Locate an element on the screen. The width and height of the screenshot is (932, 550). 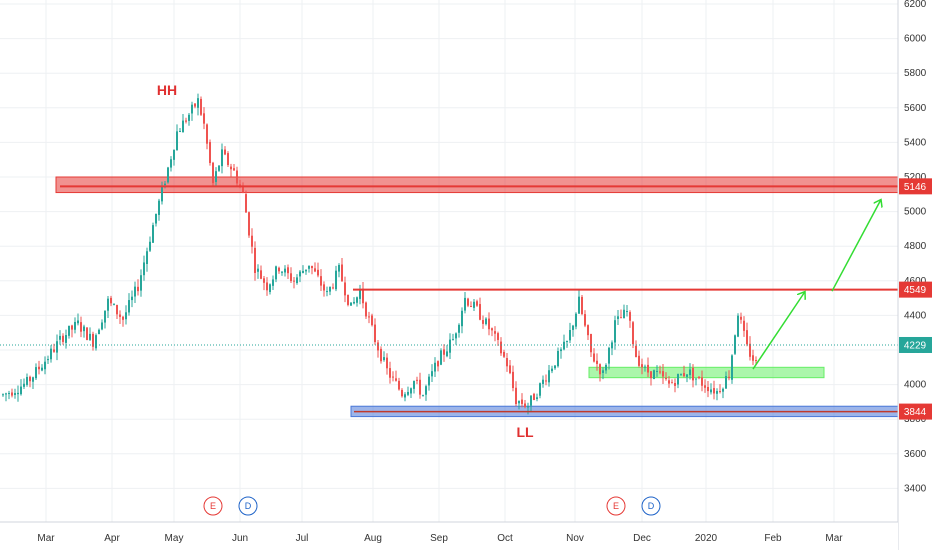
event-circle is located at coordinates (213, 506).